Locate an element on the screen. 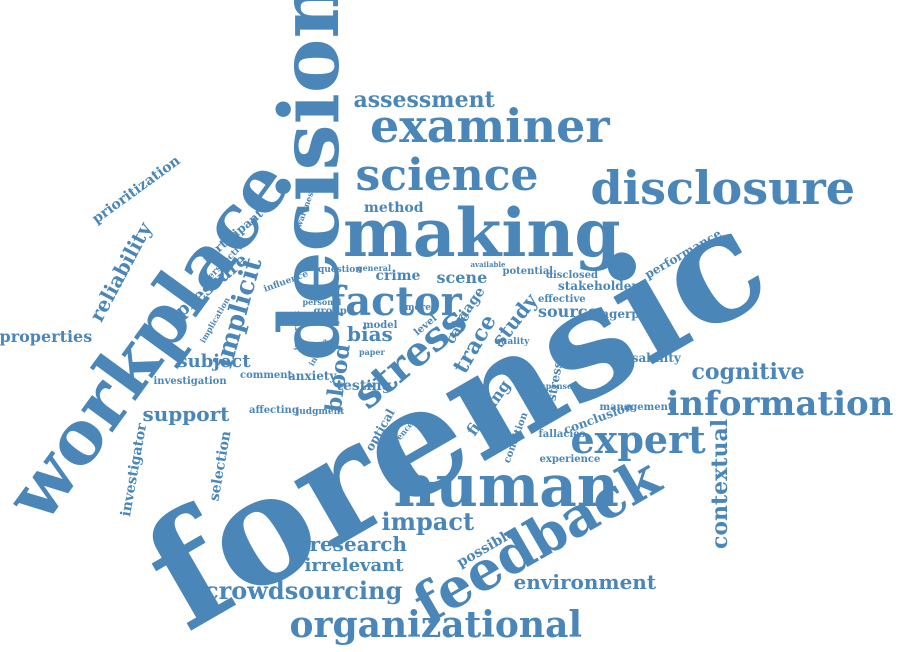  word-prioritization: prioritization is located at coordinates (135, 190).